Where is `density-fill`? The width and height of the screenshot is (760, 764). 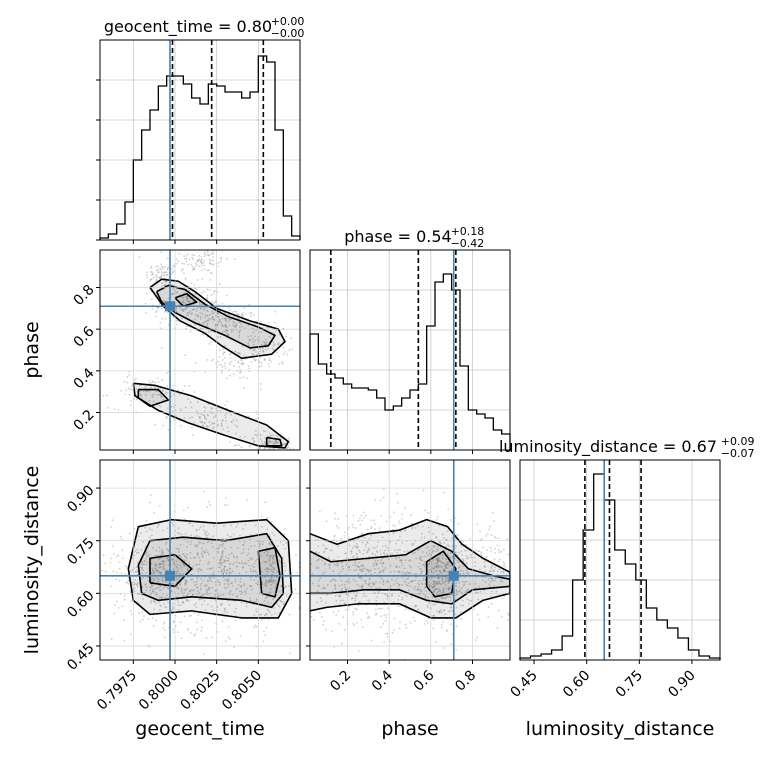
density-fill is located at coordinates (269, 572).